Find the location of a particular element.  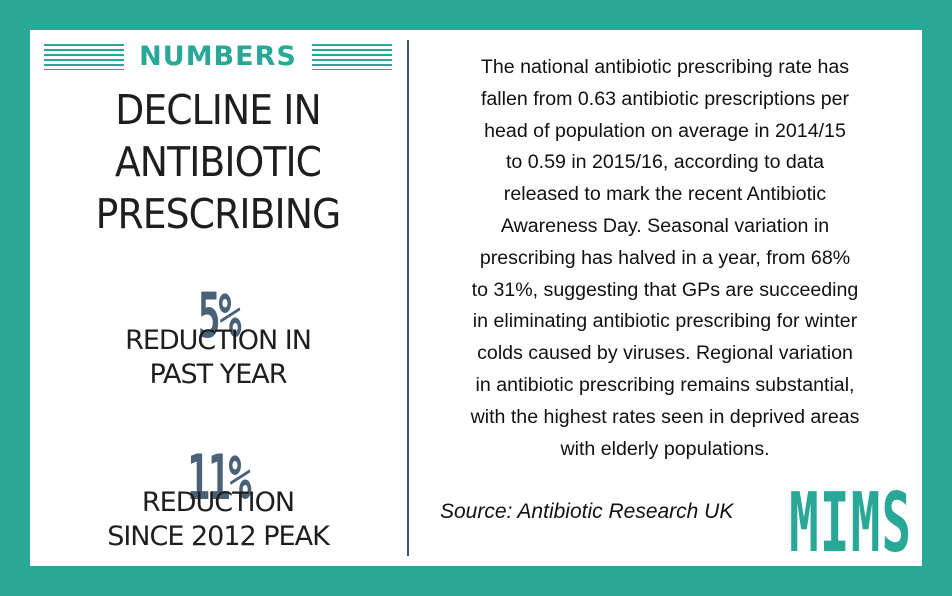

vertical-divider is located at coordinates (408, 298).